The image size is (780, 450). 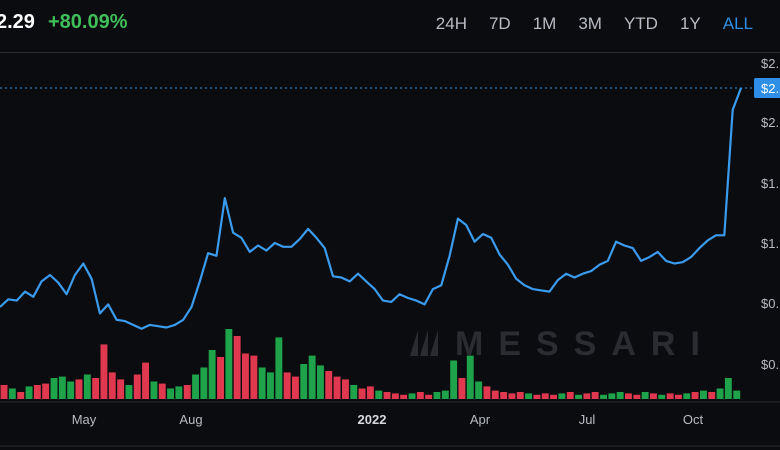 I want to click on header-divider, so click(x=390, y=52).